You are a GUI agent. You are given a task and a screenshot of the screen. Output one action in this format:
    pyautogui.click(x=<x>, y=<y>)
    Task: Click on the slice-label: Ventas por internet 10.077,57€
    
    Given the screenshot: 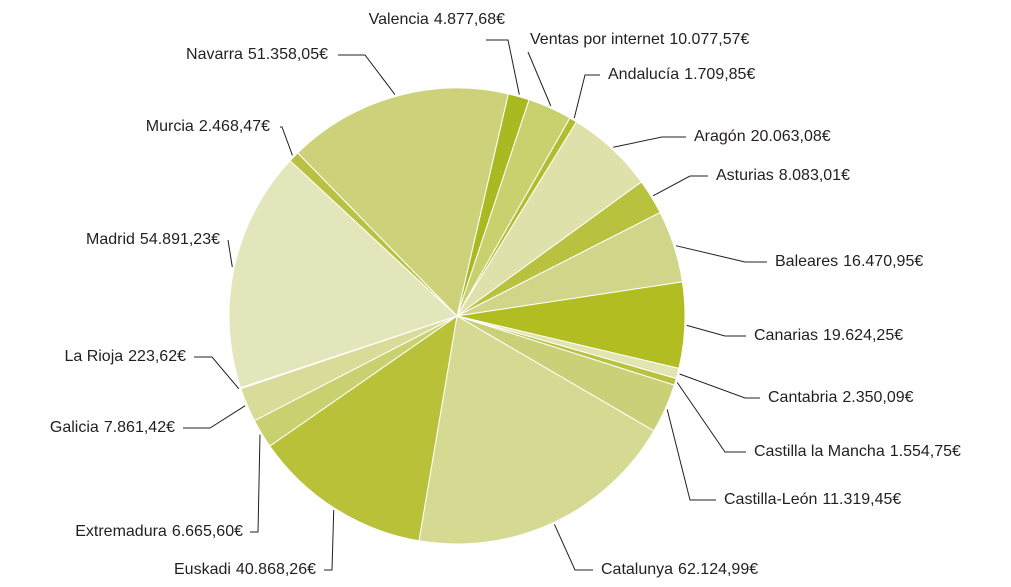 What is the action you would take?
    pyautogui.click(x=639, y=39)
    